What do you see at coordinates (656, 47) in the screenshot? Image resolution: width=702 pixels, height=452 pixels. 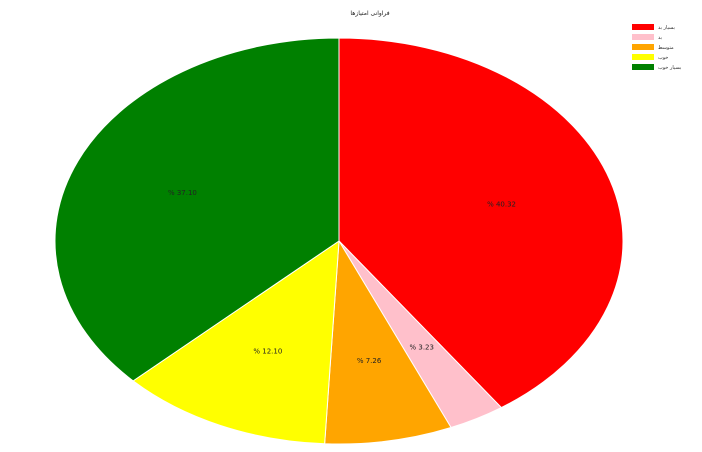 I see `legend: بسیار بد بد متوسط خوب بسیار خوب` at bounding box center [656, 47].